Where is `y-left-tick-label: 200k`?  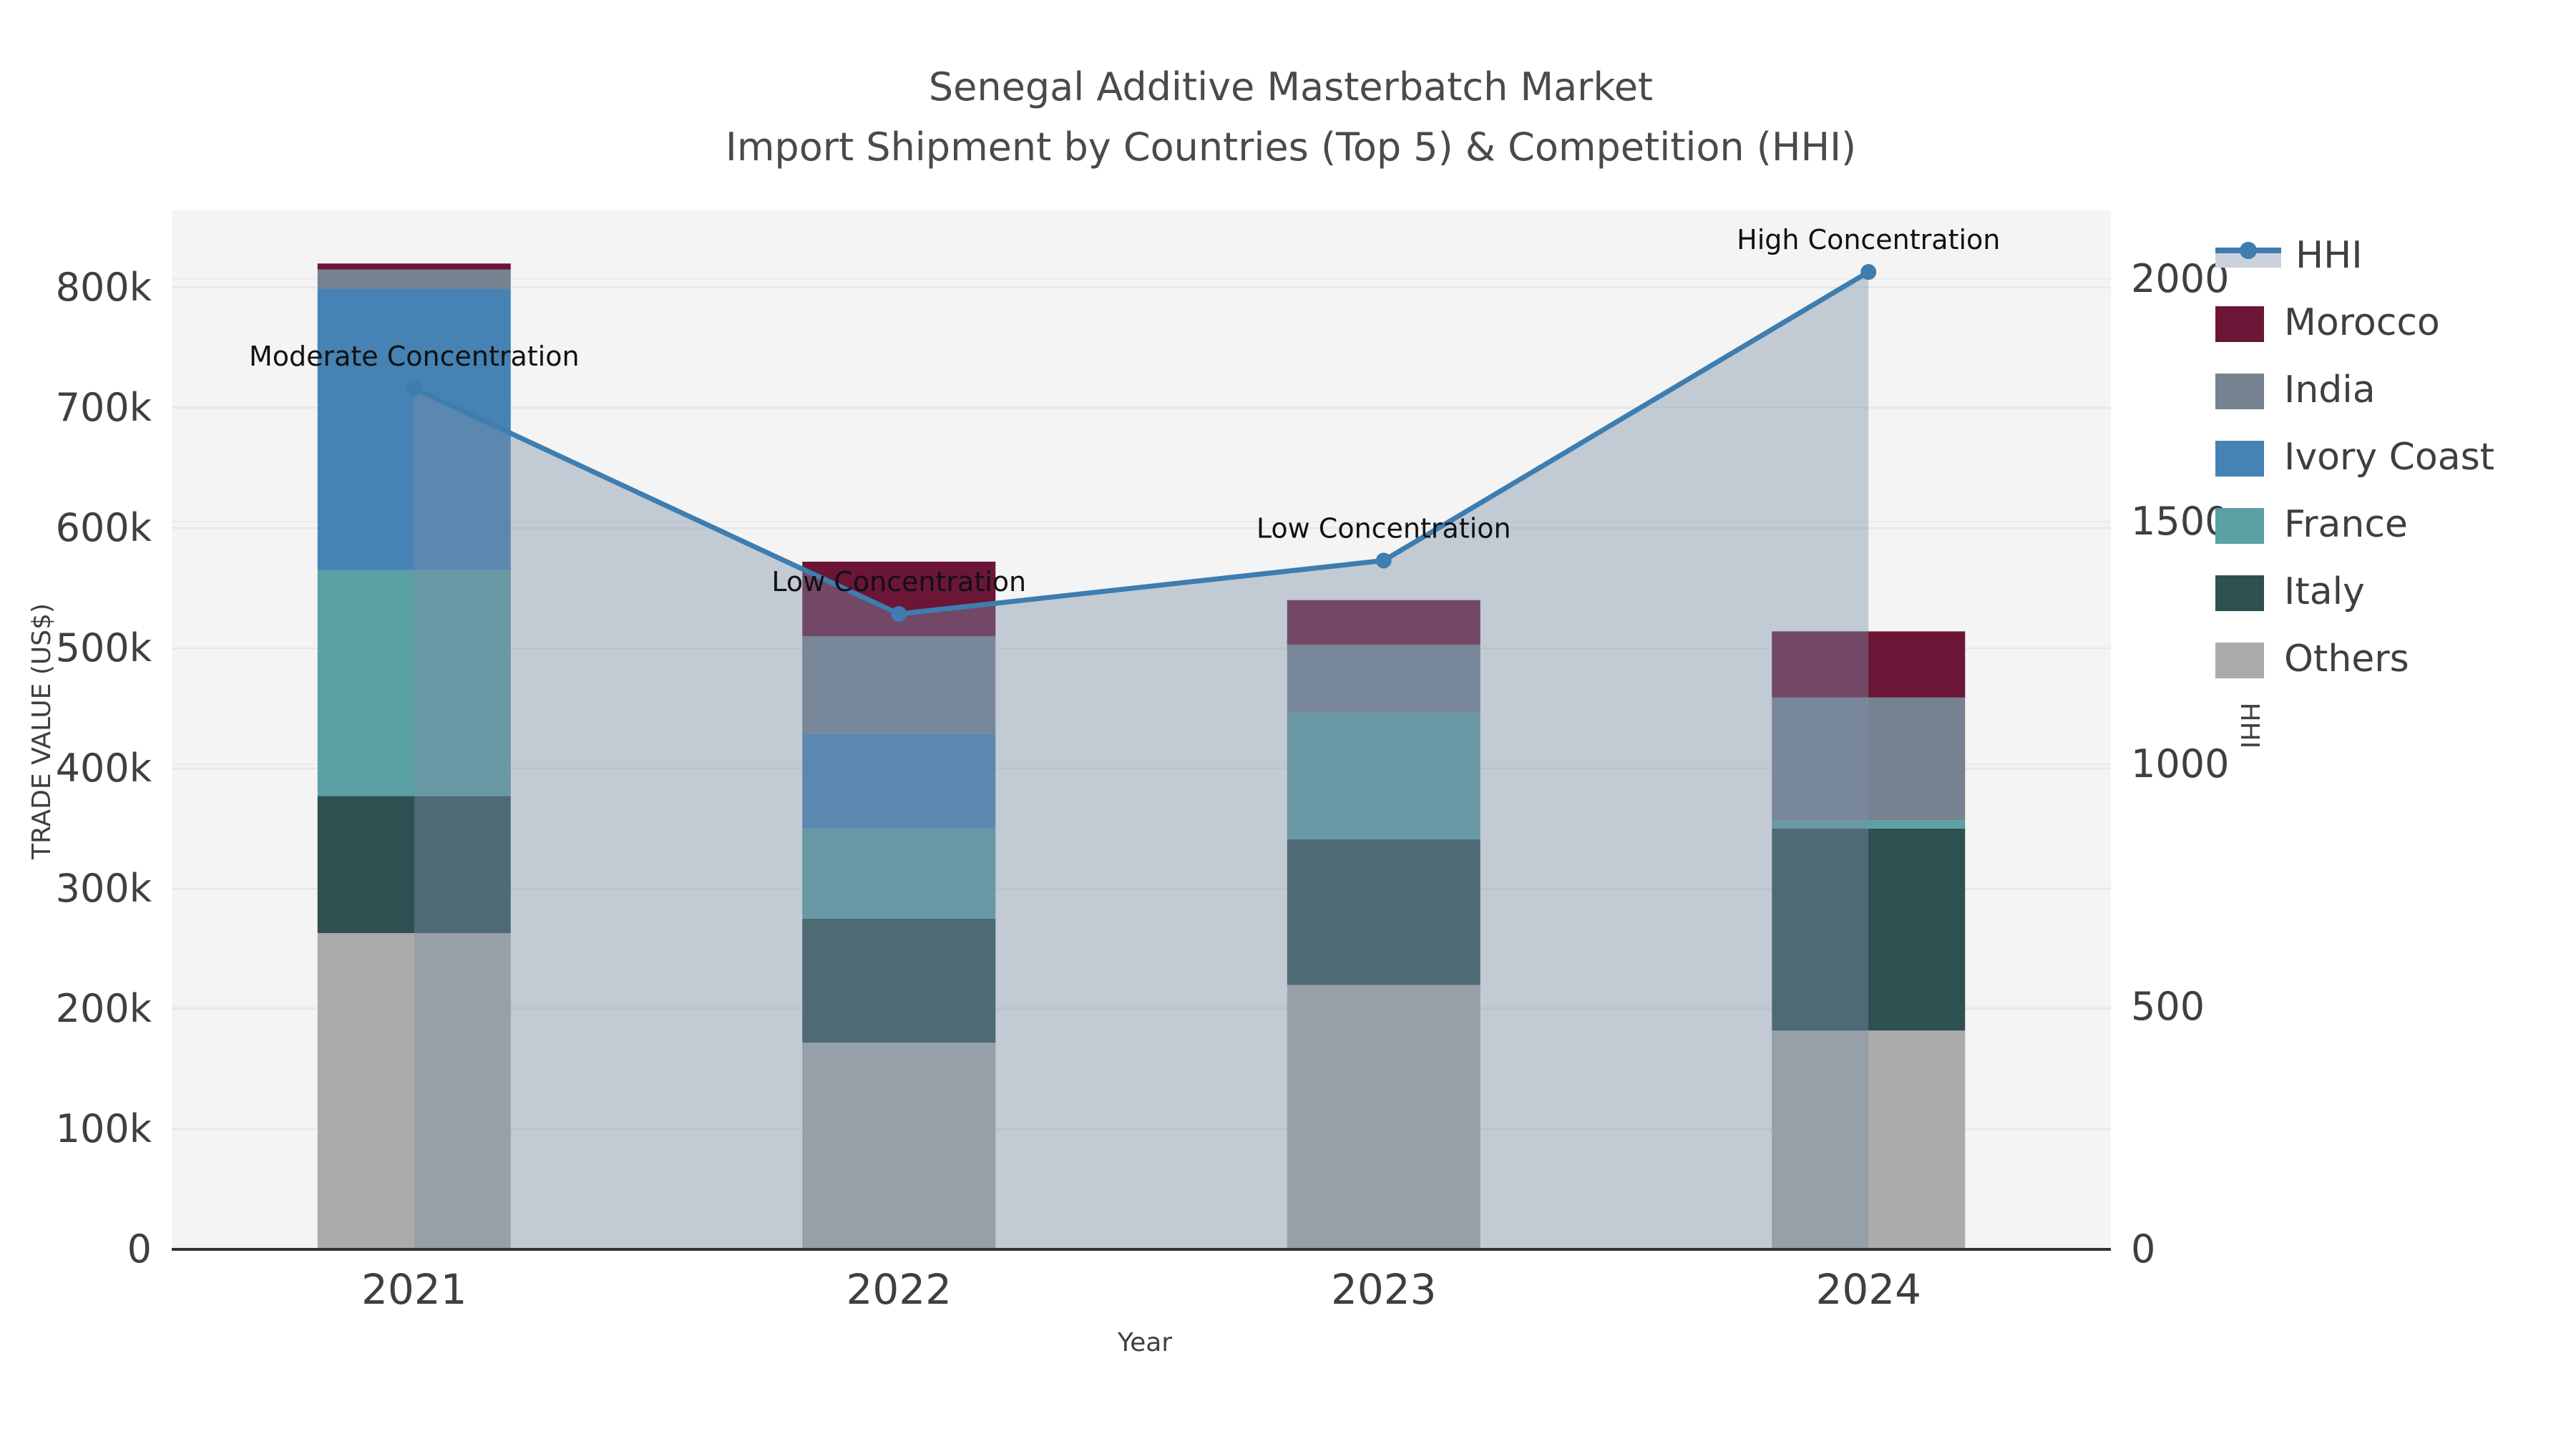
y-left-tick-label: 200k is located at coordinates (104, 1008).